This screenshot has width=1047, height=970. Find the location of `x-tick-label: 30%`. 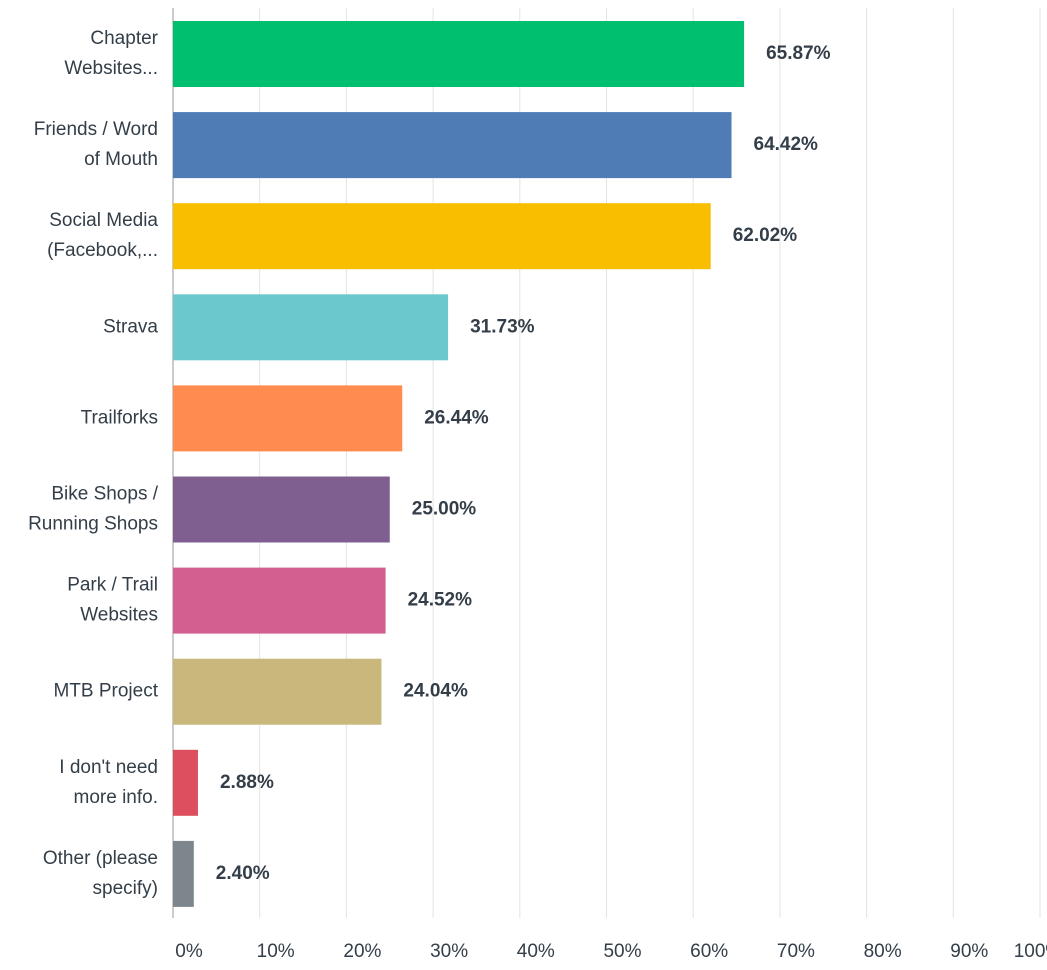

x-tick-label: 30% is located at coordinates (449, 951).